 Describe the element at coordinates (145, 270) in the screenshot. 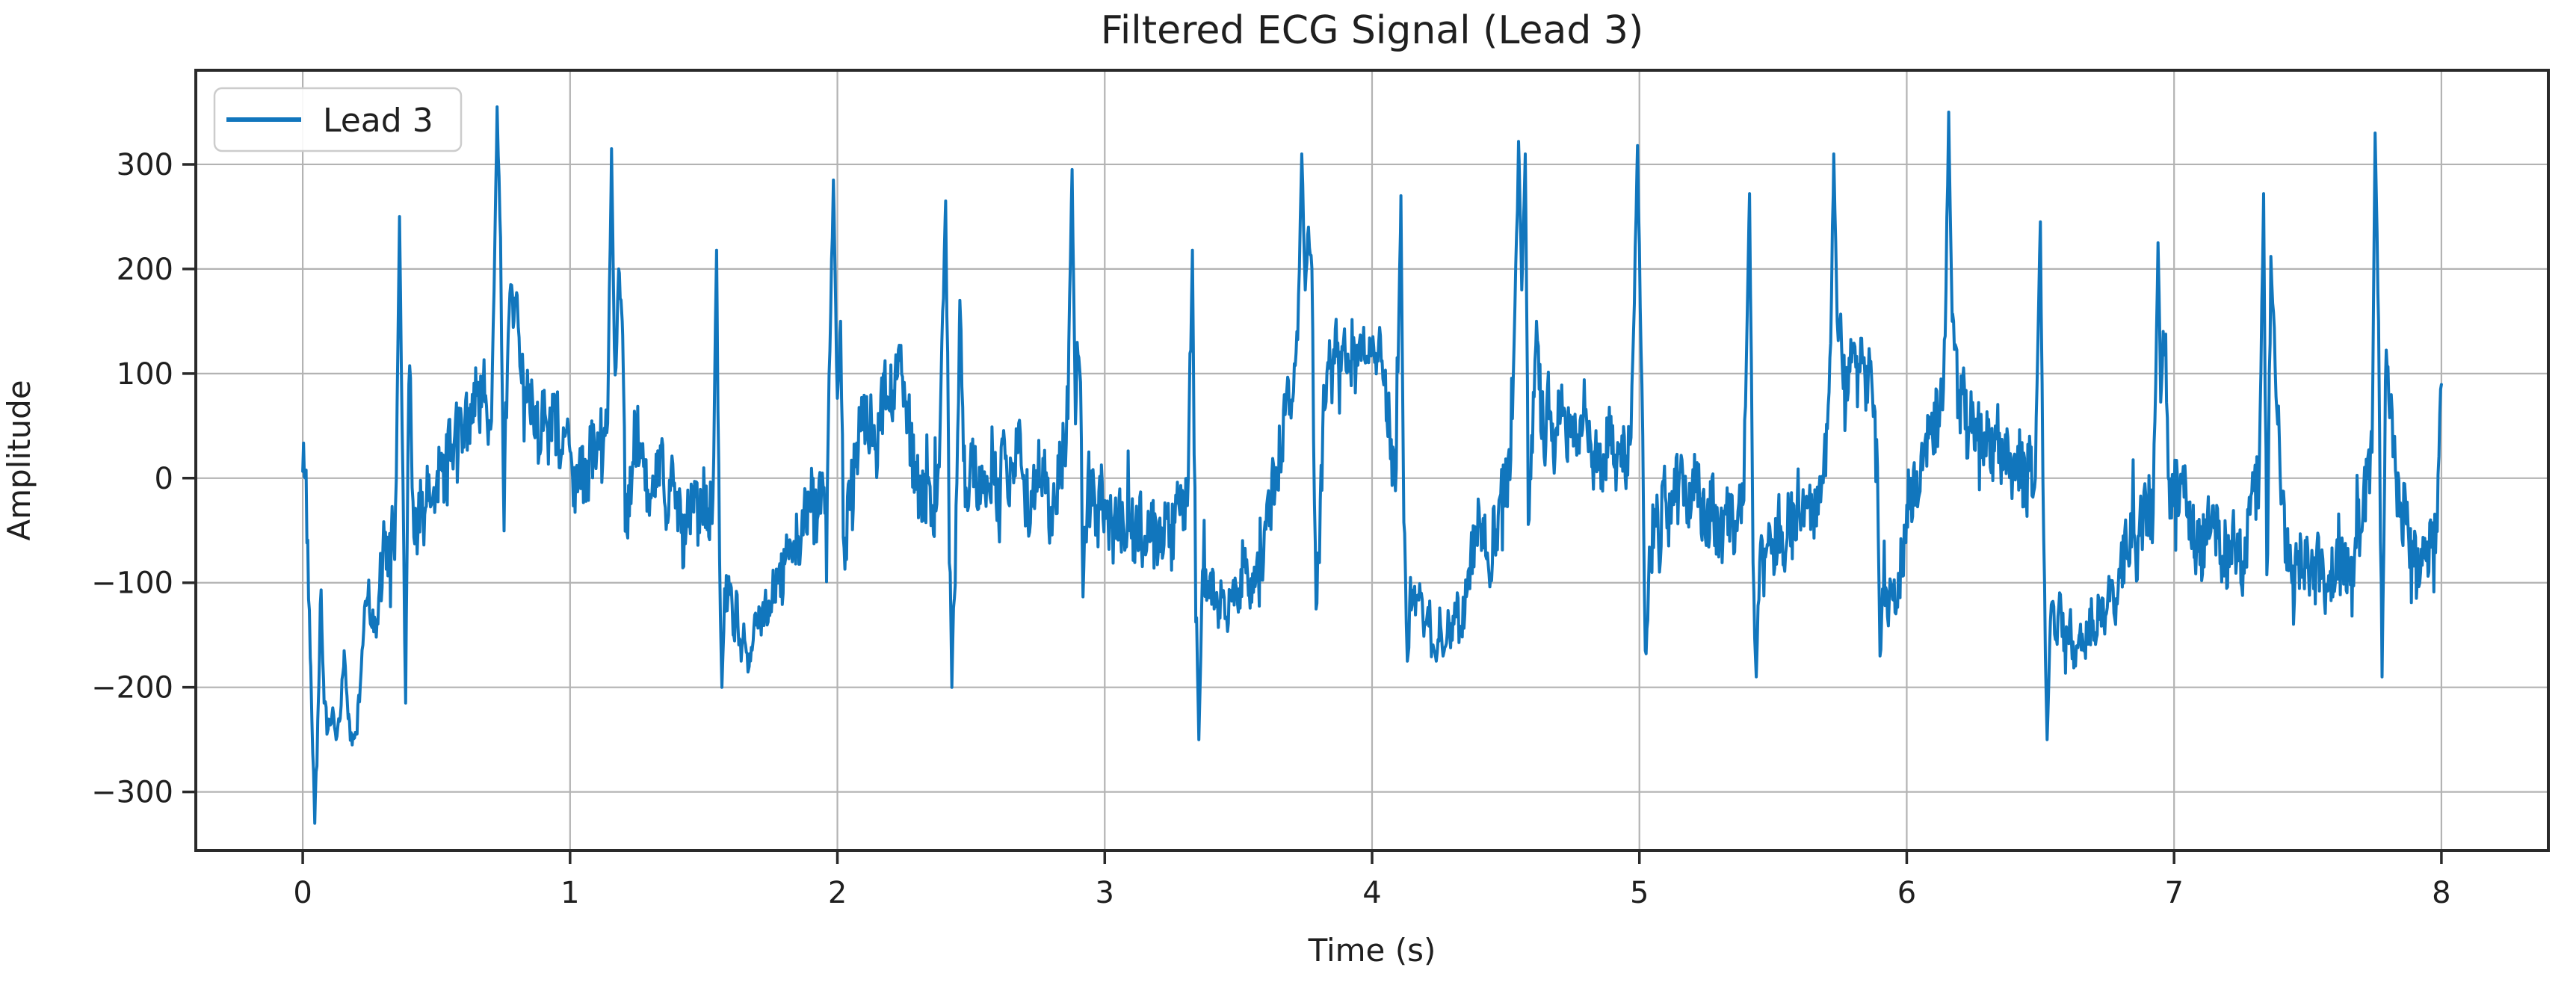

I see `y-tick-label: 200` at that location.